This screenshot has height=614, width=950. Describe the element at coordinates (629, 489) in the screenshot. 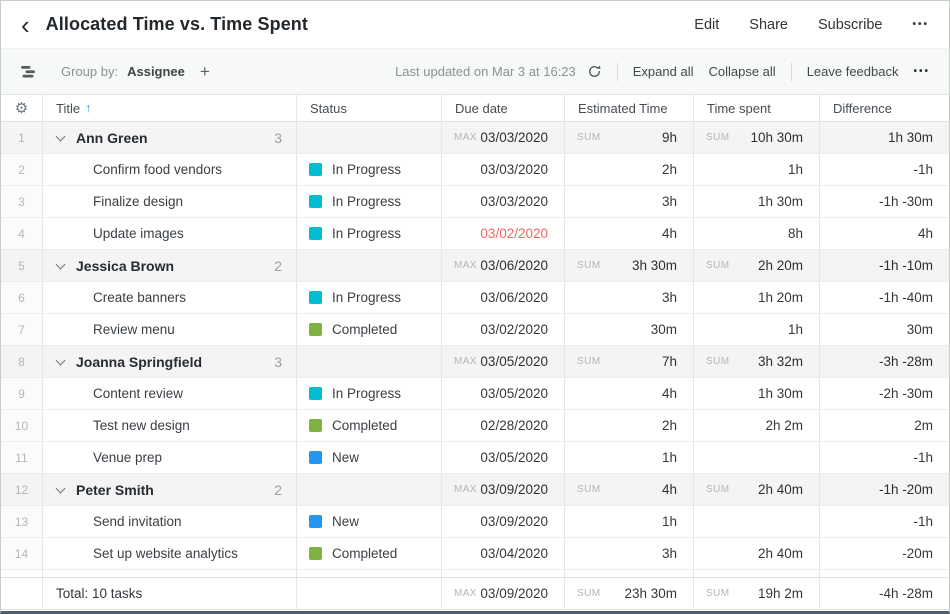

I see `estimated-time-cell: SUM 4h` at that location.